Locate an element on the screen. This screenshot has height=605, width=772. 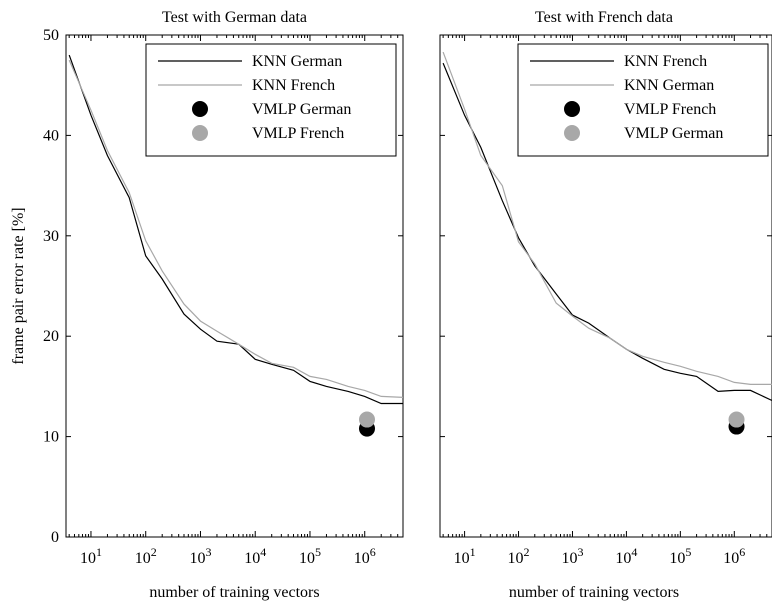
y-tick-label: 50 is located at coordinates (51, 35).